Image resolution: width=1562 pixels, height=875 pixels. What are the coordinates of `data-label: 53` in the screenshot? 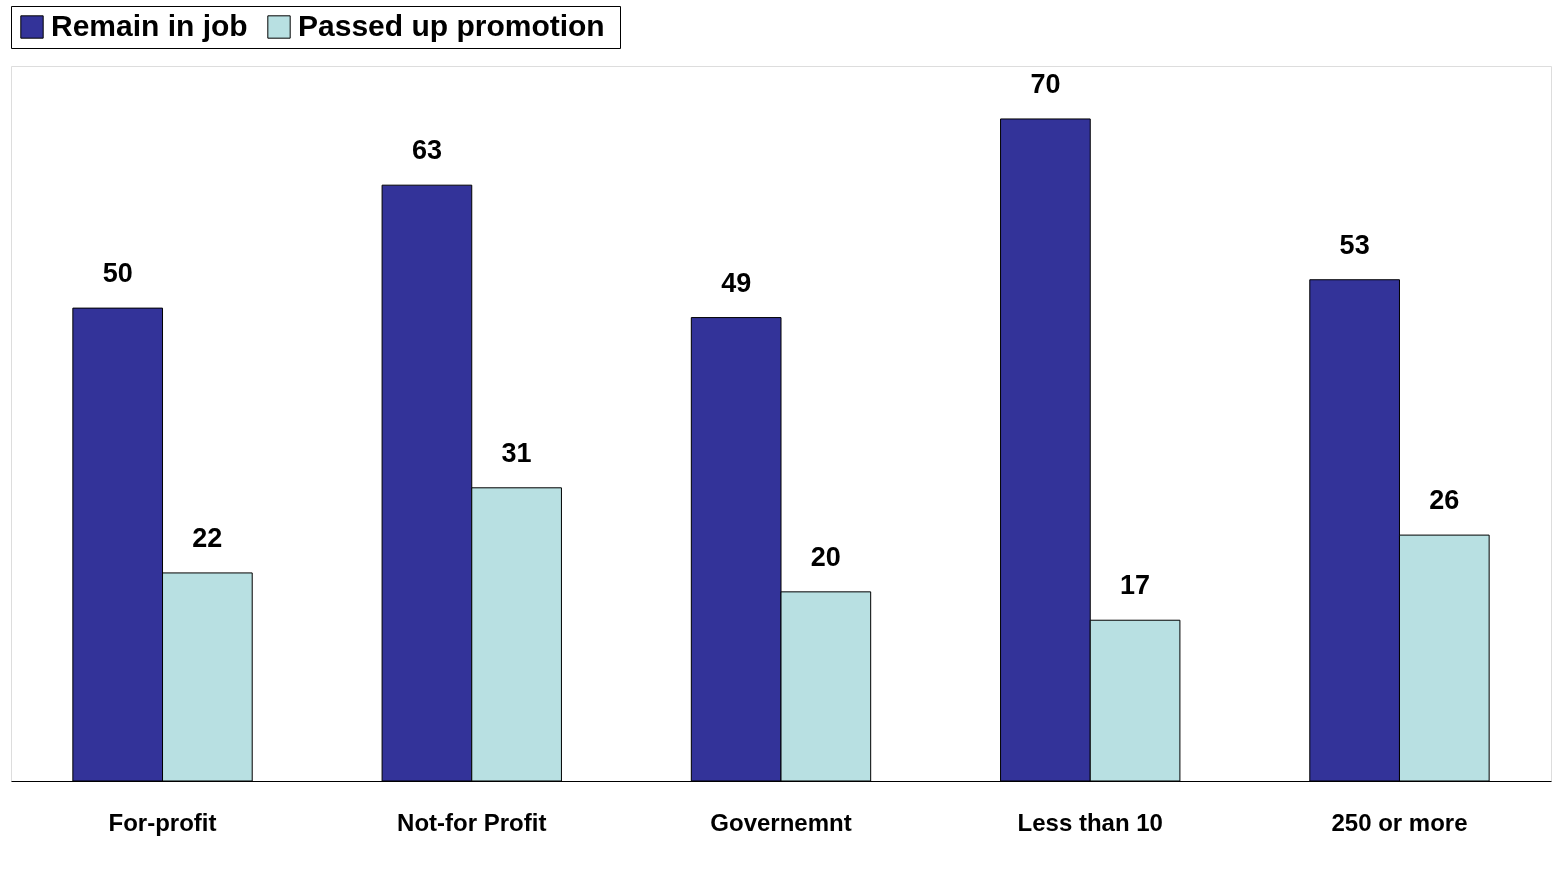 It's located at (1354, 244).